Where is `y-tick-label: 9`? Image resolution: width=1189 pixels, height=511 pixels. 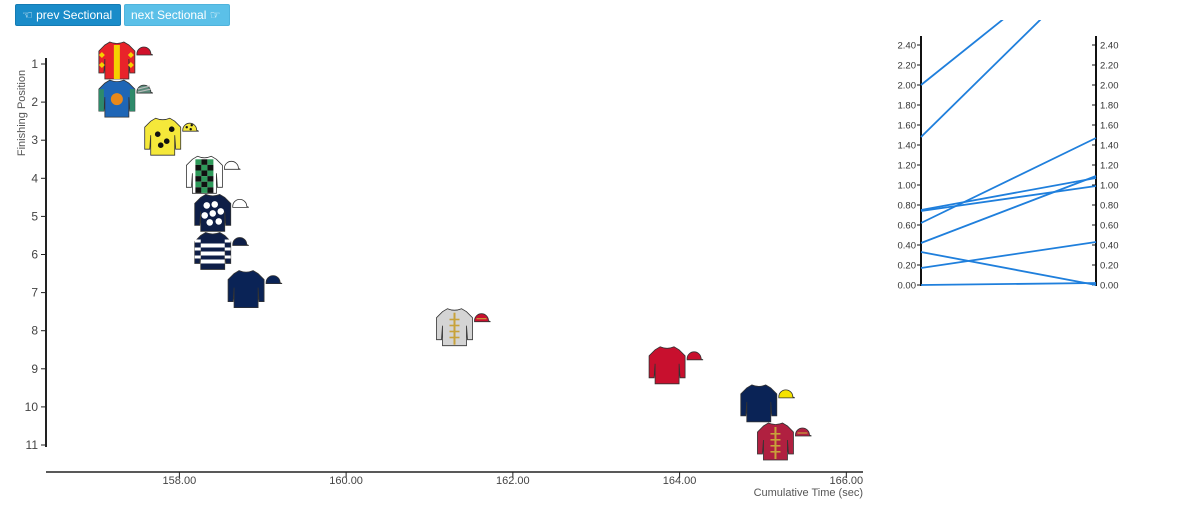 y-tick-label: 9 is located at coordinates (34, 369).